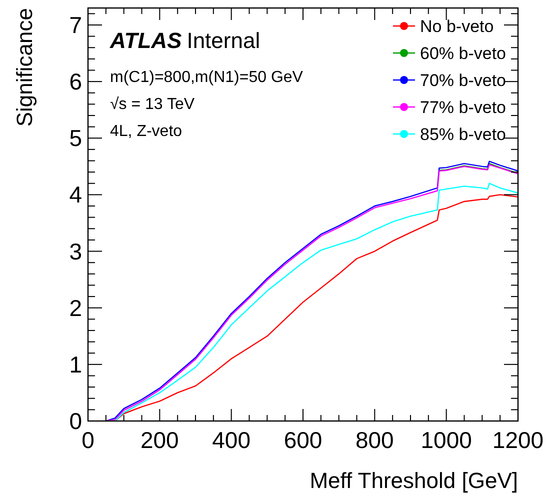 The width and height of the screenshot is (552, 498). I want to click on y-tick-label: 4, so click(75, 195).